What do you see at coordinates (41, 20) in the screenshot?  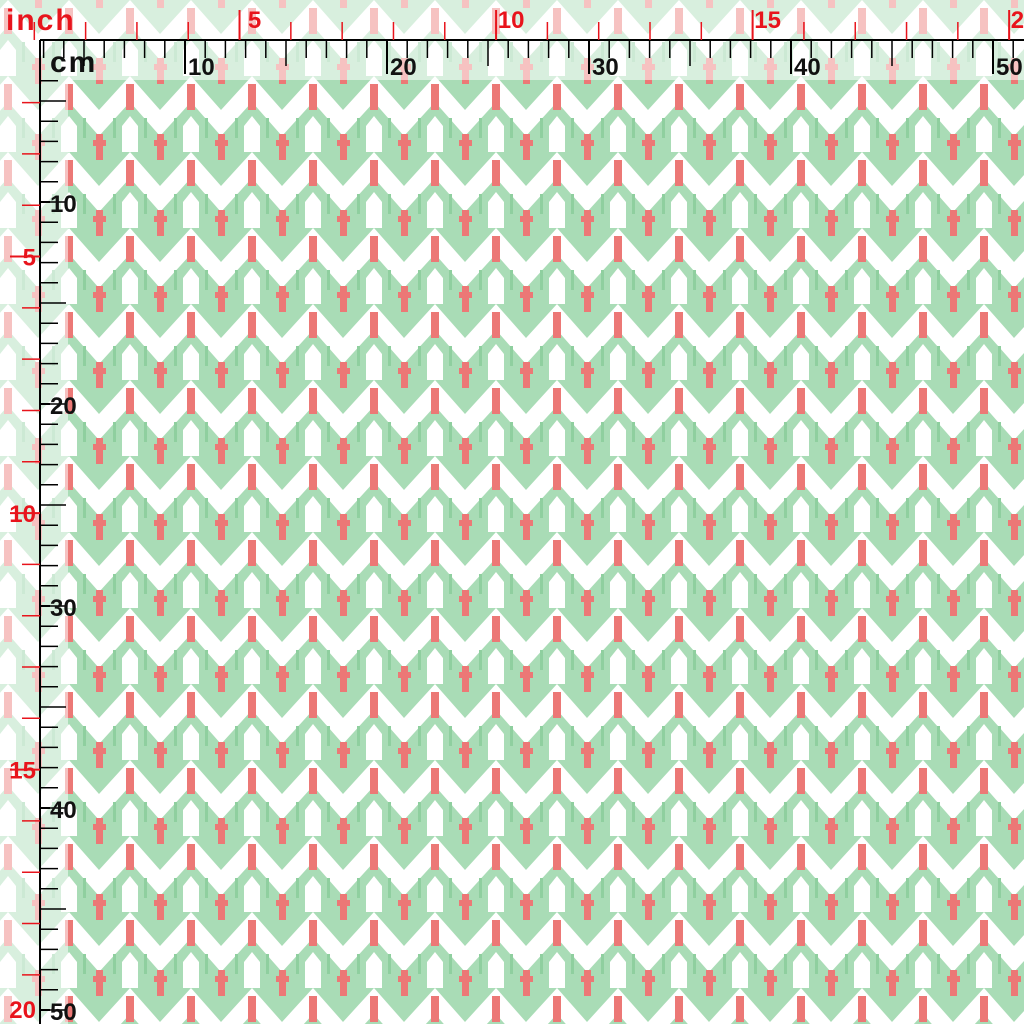 I see `inch-unit: inch` at bounding box center [41, 20].